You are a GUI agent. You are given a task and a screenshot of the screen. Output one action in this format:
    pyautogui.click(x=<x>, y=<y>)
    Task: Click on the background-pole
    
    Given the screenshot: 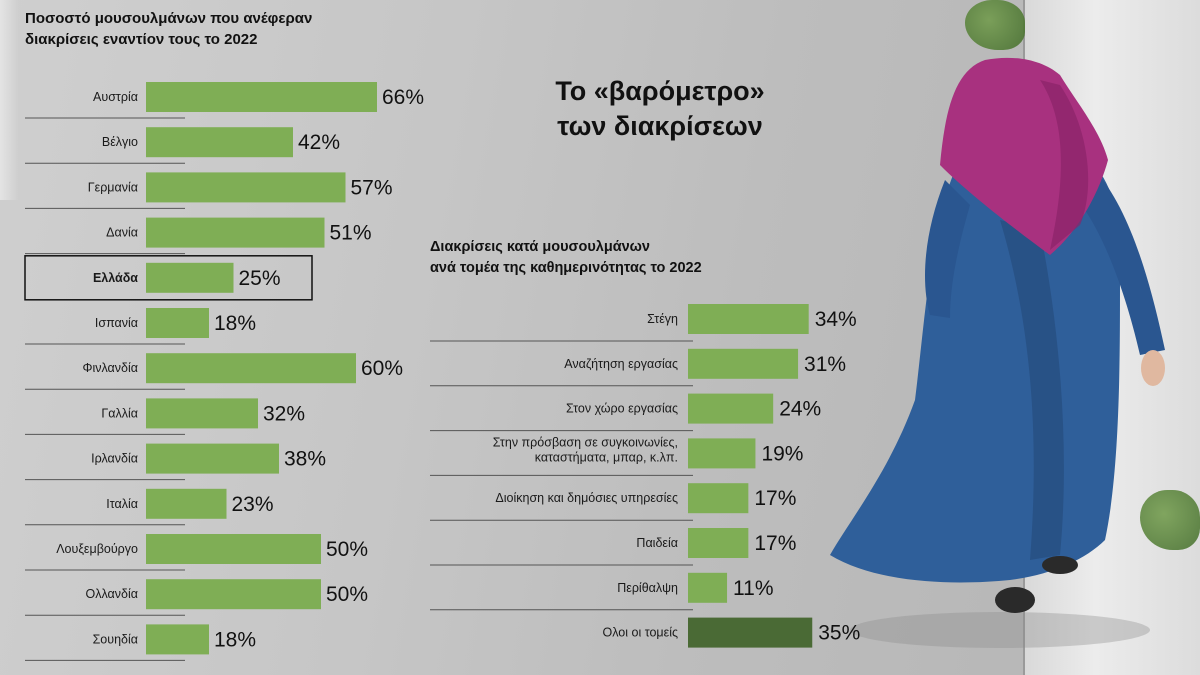 What is the action you would take?
    pyautogui.click(x=9, y=100)
    